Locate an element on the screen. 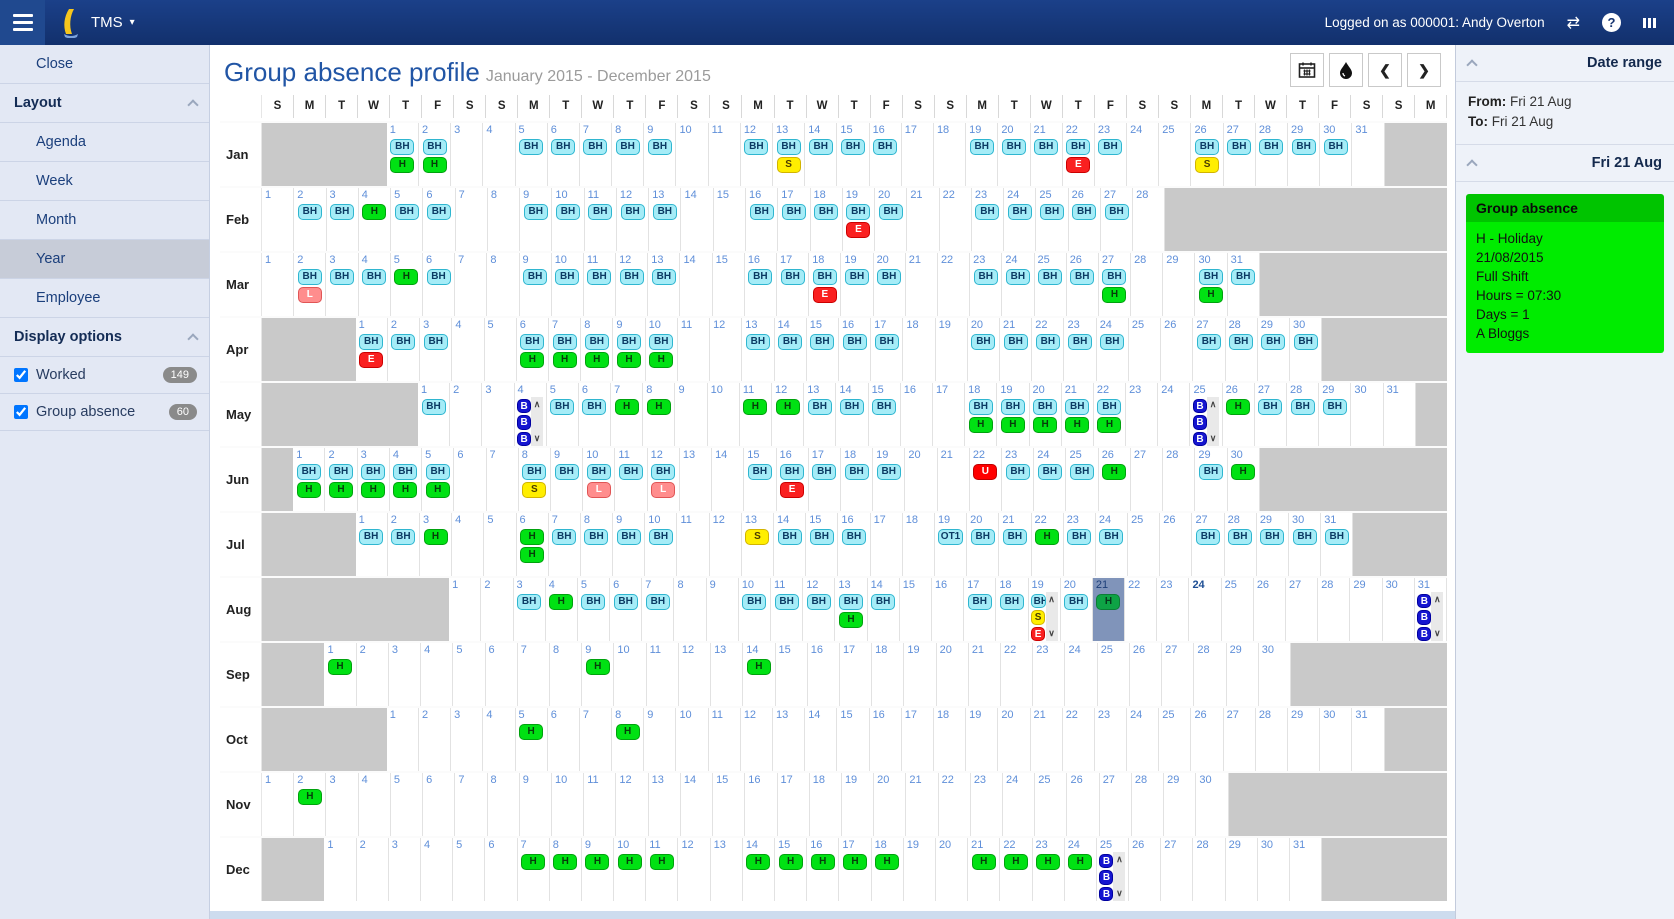  day-cell-jul-1: 1 BH is located at coordinates (371, 544).